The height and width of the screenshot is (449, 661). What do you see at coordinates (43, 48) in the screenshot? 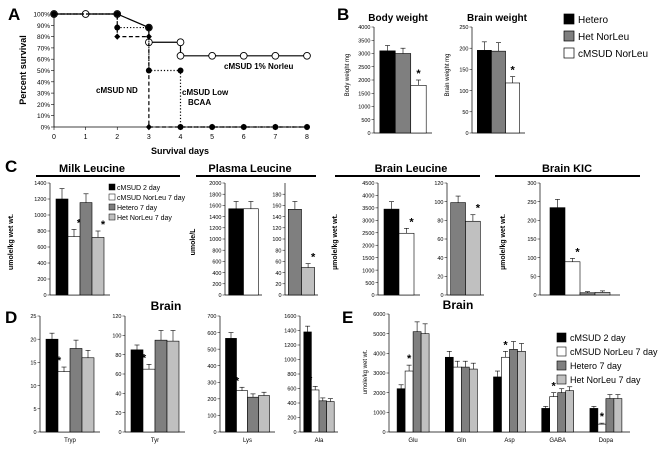
I see `chart-a-y-tick-label: 70%` at bounding box center [43, 48].